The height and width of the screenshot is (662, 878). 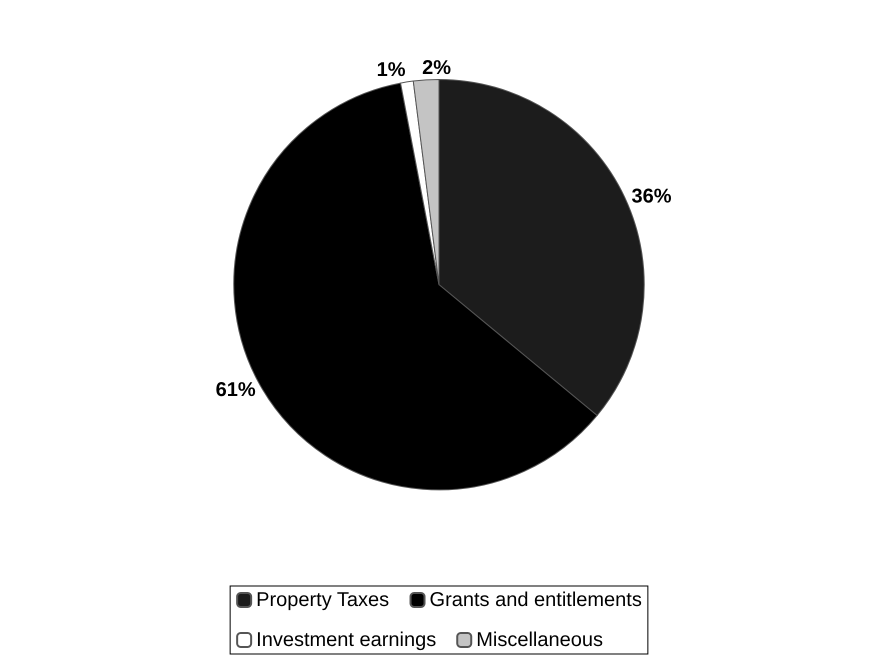 I want to click on data-label: 2%, so click(x=437, y=67).